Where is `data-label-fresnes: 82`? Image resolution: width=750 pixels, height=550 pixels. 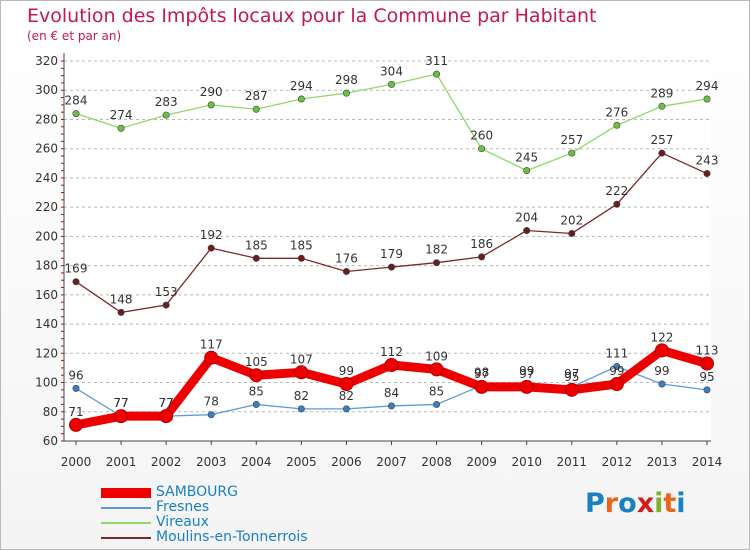
data-label-fresnes: 82 is located at coordinates (346, 396).